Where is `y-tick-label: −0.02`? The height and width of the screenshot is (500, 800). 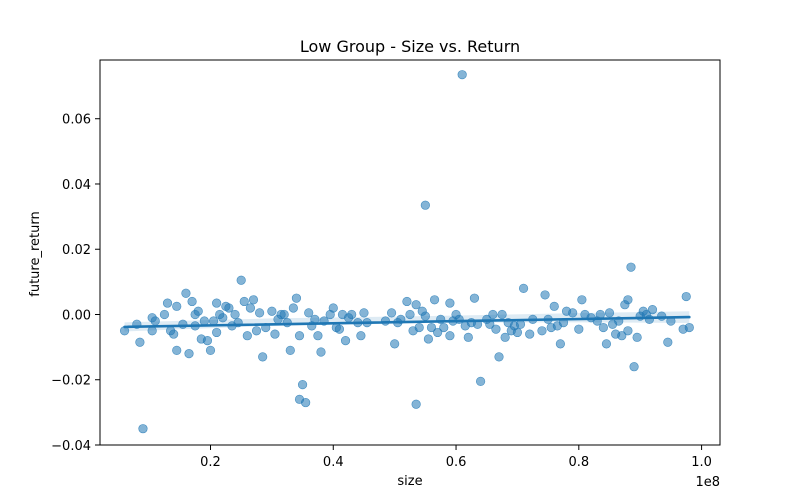 y-tick-label: −0.02 is located at coordinates (71, 381).